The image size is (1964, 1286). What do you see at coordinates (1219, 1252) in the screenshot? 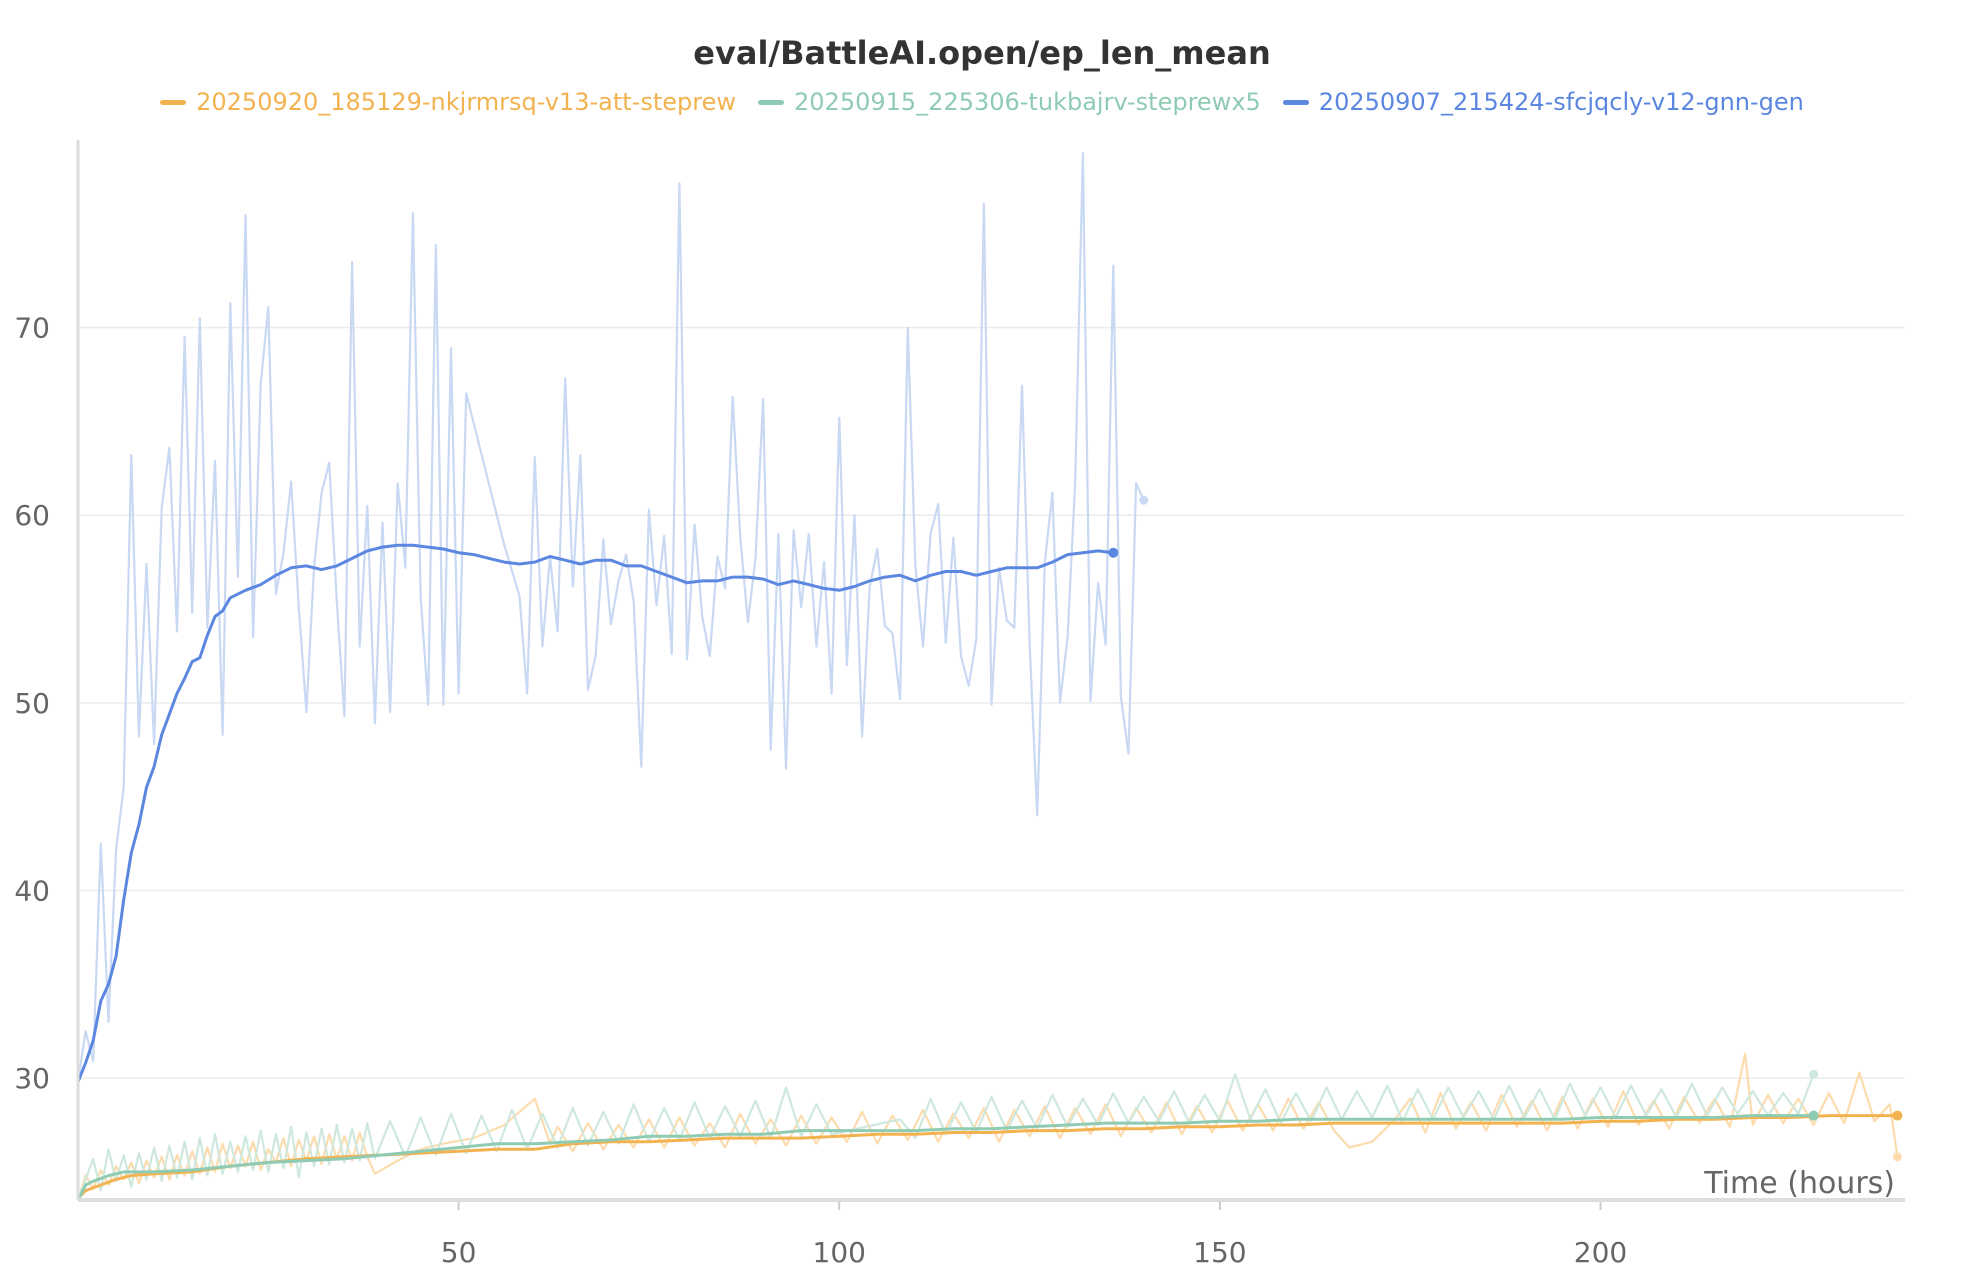
I see `x-tick-label-150: 150` at bounding box center [1219, 1252].